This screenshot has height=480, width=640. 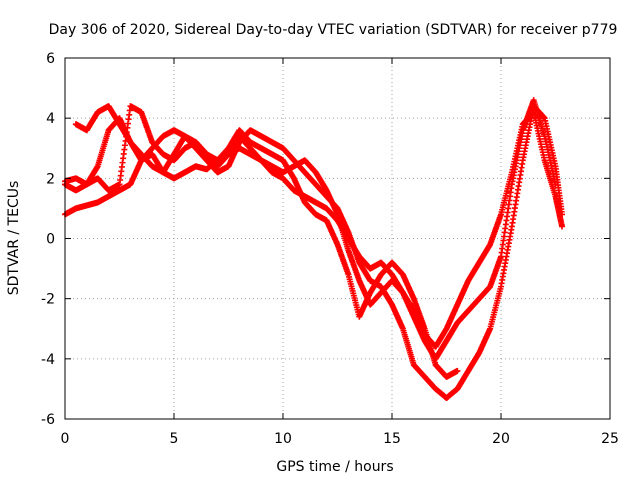 What do you see at coordinates (48, 420) in the screenshot?
I see `y-tick-label: -6` at bounding box center [48, 420].